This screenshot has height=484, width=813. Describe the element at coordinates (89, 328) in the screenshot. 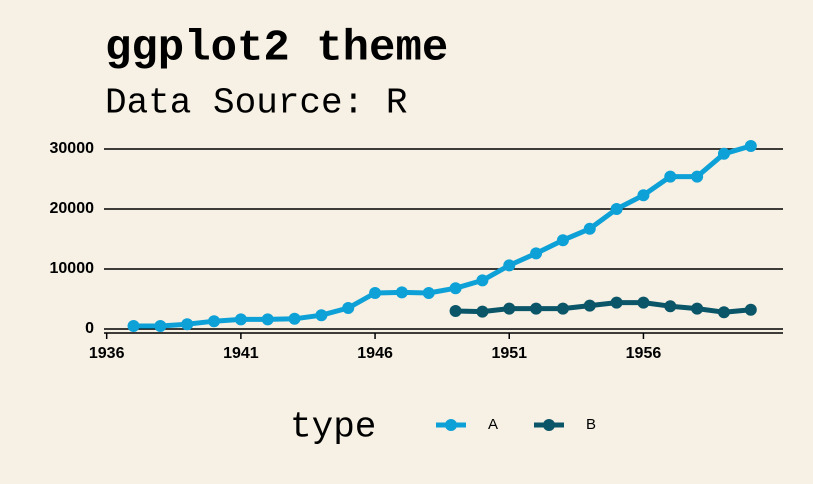

I see `y-tick-label: 0` at that location.